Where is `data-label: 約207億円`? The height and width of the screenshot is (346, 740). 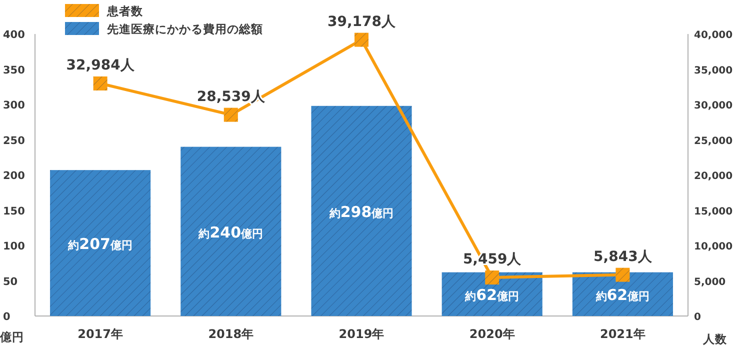
data-label: 約207億円 is located at coordinates (99, 244).